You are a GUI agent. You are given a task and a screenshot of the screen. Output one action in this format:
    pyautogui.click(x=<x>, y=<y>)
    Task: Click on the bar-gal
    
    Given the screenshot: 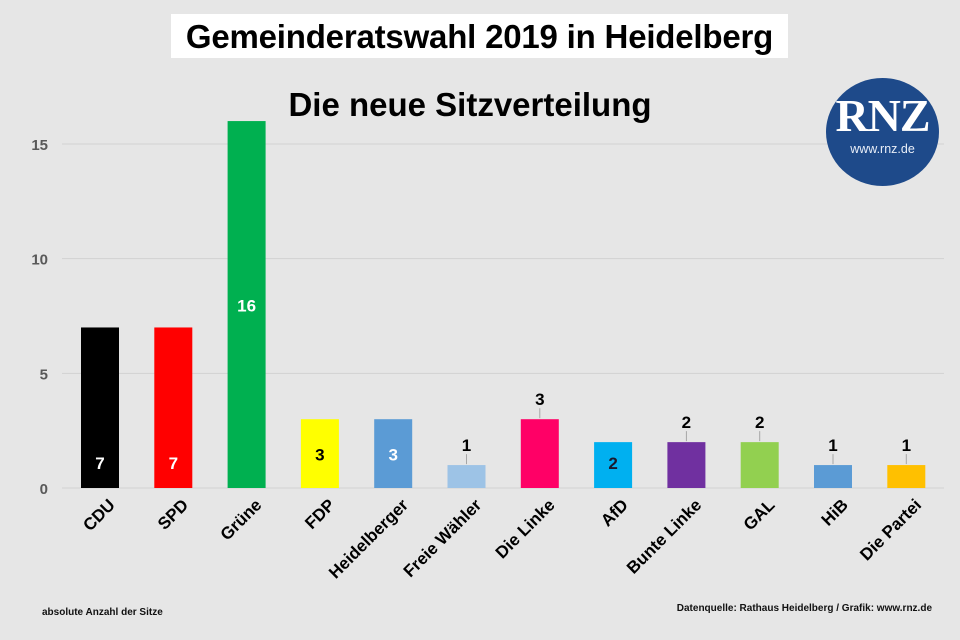 What is the action you would take?
    pyautogui.click(x=759, y=465)
    